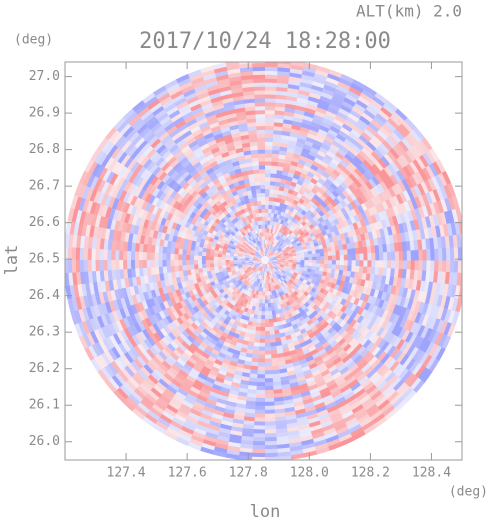 This screenshot has height=521, width=491. I want to click on y-tick-label: 26.2, so click(44, 368).